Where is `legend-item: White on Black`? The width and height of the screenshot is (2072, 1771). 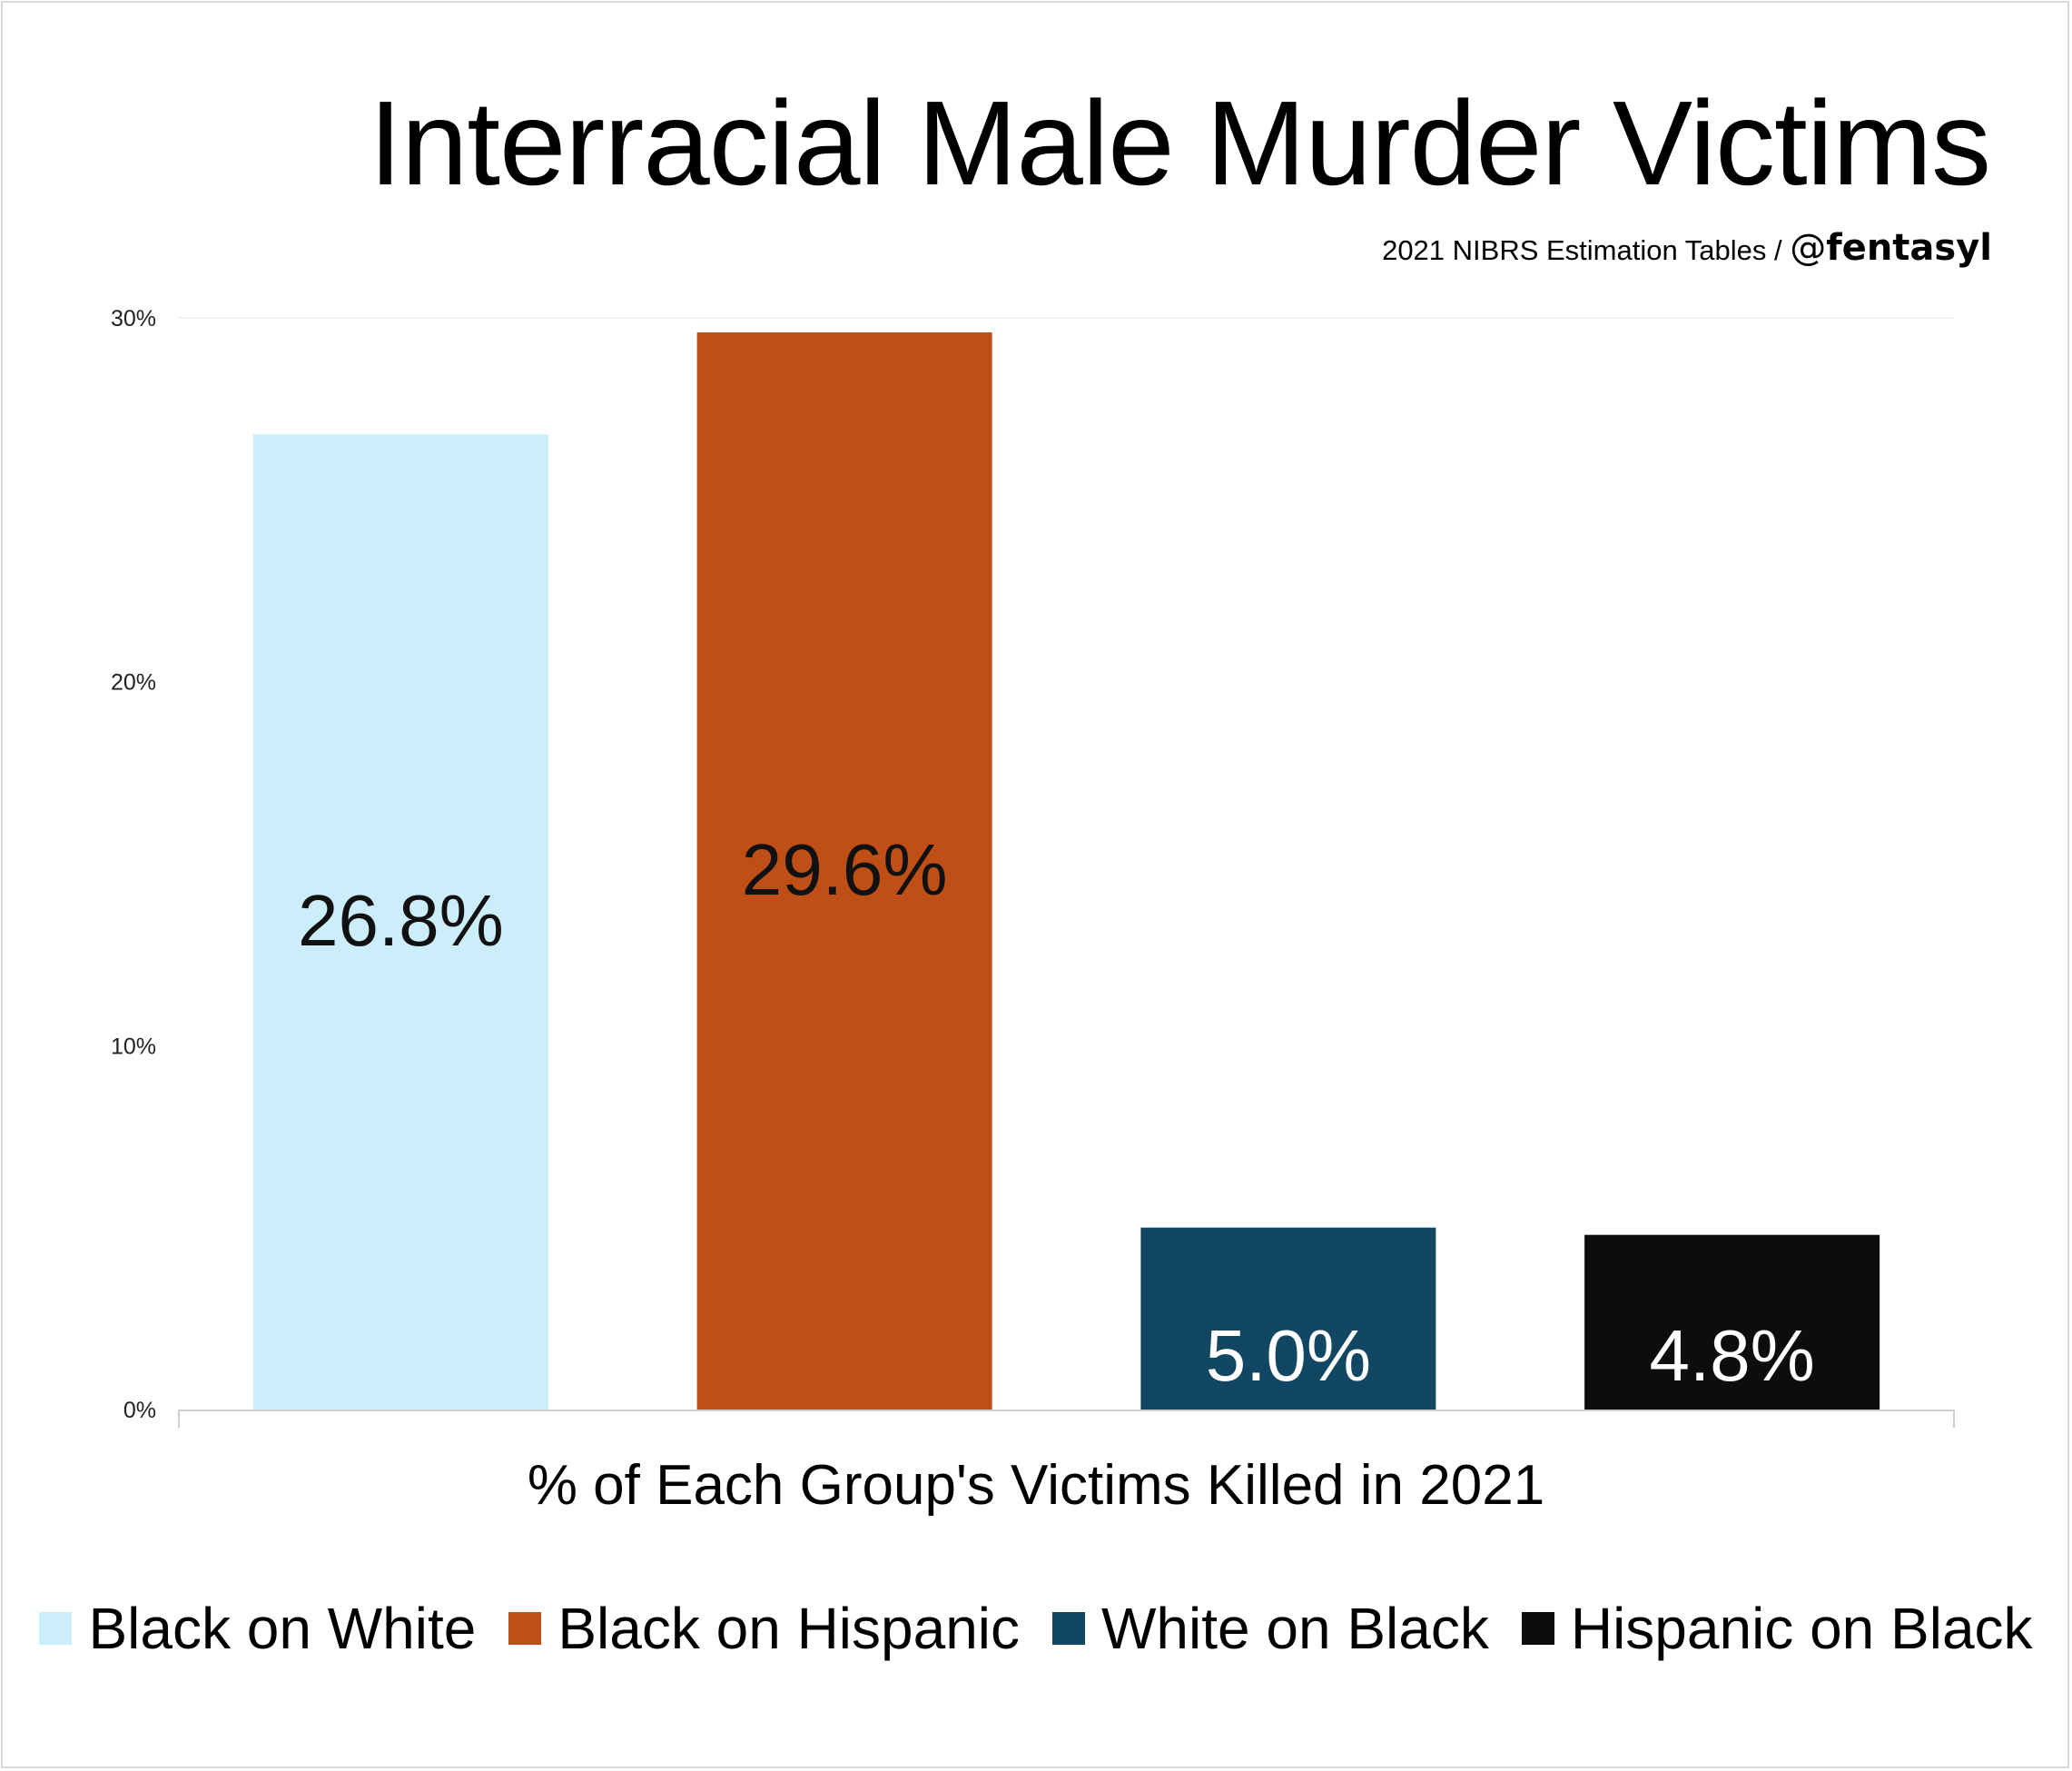 legend-item: White on Black is located at coordinates (1270, 1629).